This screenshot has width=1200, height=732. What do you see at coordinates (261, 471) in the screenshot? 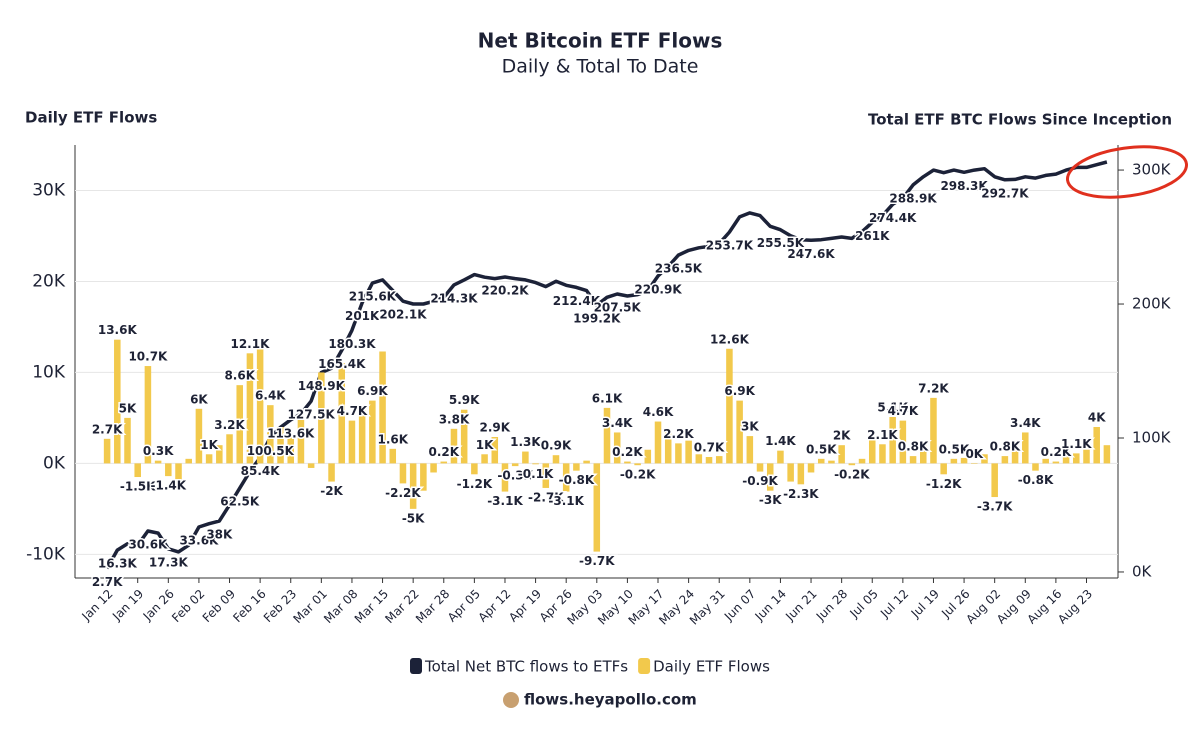
I see `data-label: 85.4K` at bounding box center [261, 471].